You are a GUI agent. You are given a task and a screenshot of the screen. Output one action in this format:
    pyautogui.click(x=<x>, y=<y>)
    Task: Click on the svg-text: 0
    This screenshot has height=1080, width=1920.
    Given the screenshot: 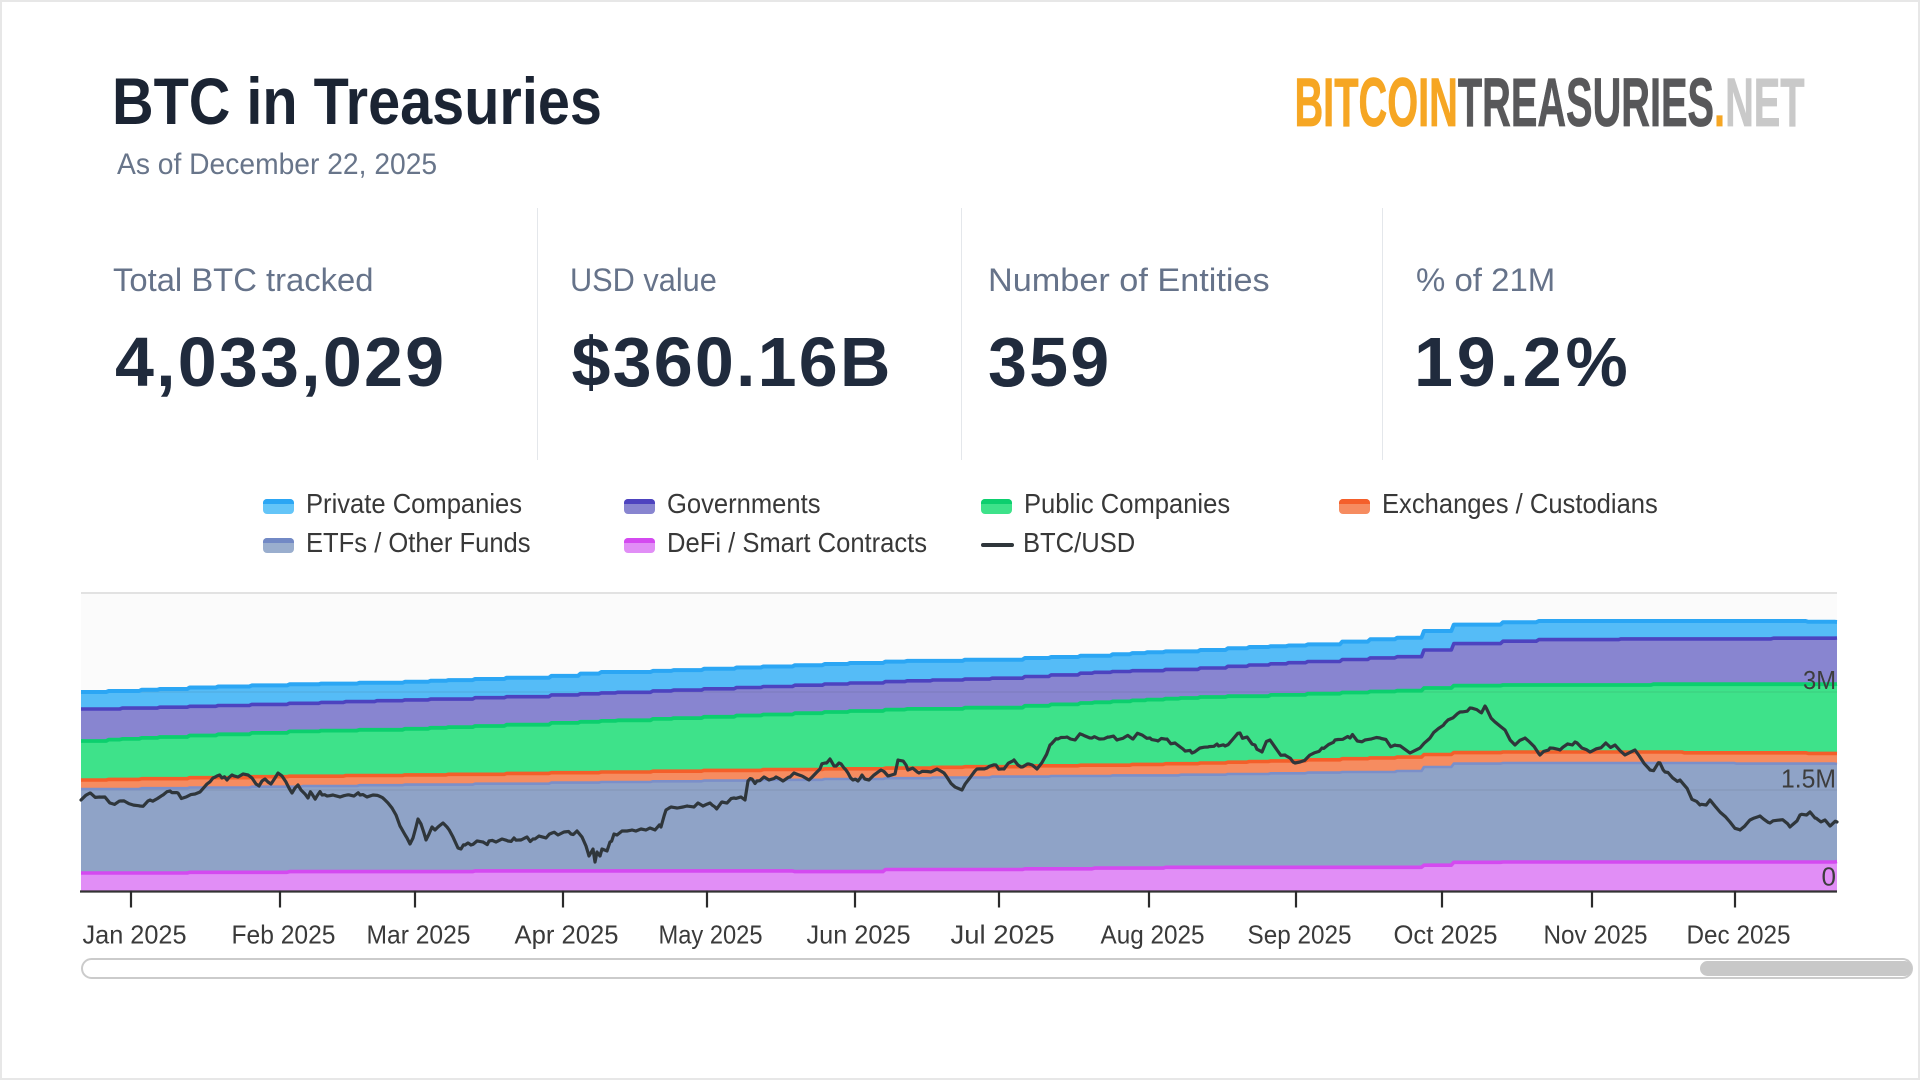 What is the action you would take?
    pyautogui.click(x=1829, y=877)
    